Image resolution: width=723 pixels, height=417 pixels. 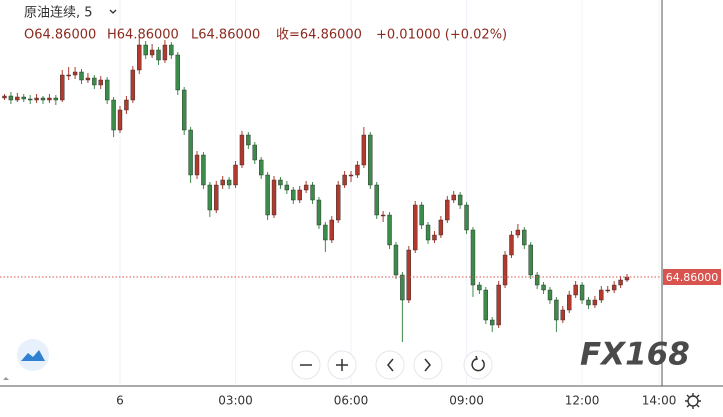 What do you see at coordinates (692, 277) in the screenshot?
I see `last-price-box` at bounding box center [692, 277].